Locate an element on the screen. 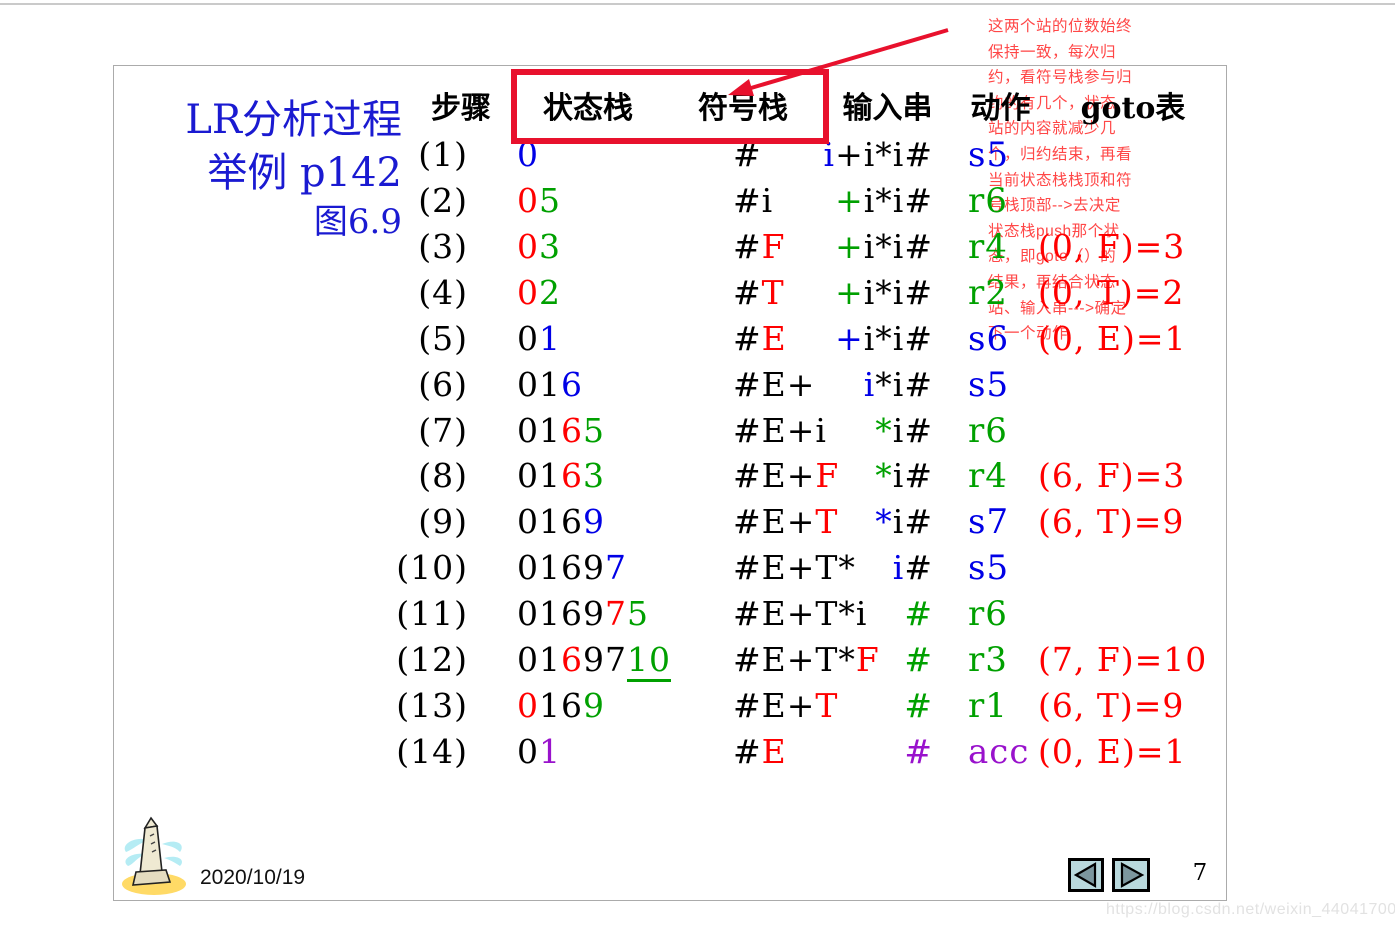 Image resolution: width=1395 pixels, height=929 pixels. text-segment: (6, T)=9 is located at coordinates (1111, 522).